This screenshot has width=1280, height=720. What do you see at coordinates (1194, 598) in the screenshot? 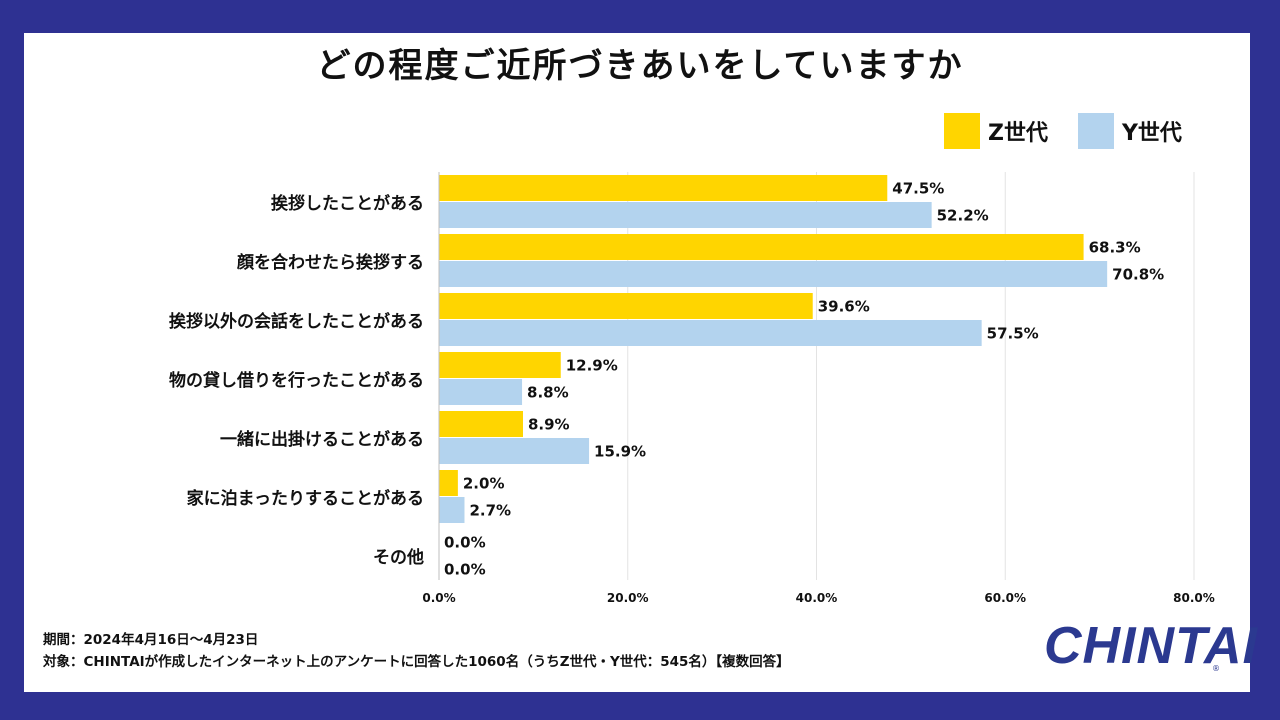
I see `x-tick-label: 80.0%` at bounding box center [1194, 598].